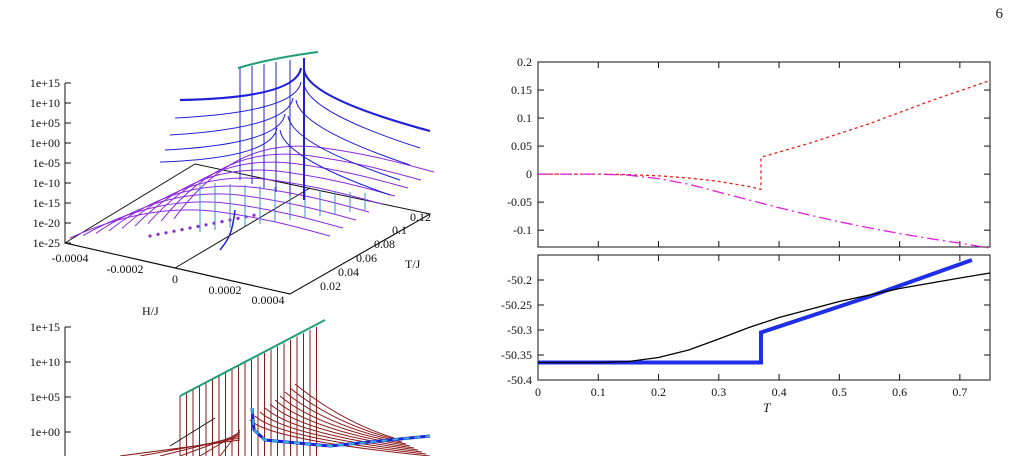 This screenshot has height=456, width=1011. What do you see at coordinates (150, 311) in the screenshot?
I see `tl-x-label: H/J` at bounding box center [150, 311].